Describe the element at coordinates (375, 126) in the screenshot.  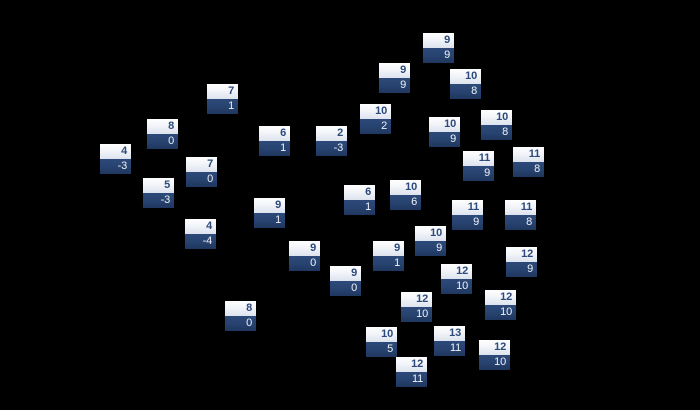
I see `tile-bottom-value: 2` at that location.